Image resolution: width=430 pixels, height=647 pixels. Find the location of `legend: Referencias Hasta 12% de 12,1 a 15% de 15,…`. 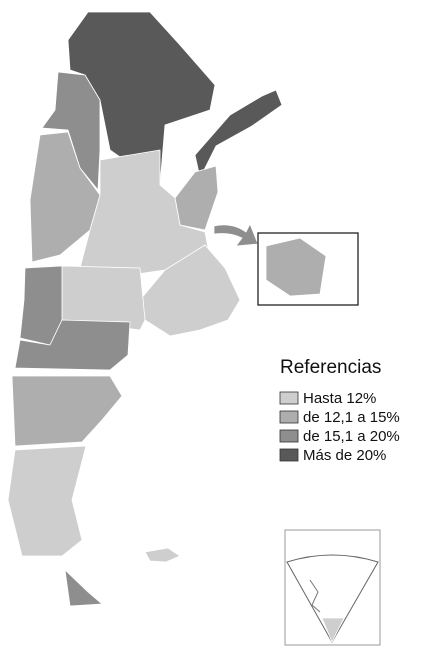

legend: Referencias Hasta 12% de 12,1 a 15% de 15,… is located at coordinates (339, 410).